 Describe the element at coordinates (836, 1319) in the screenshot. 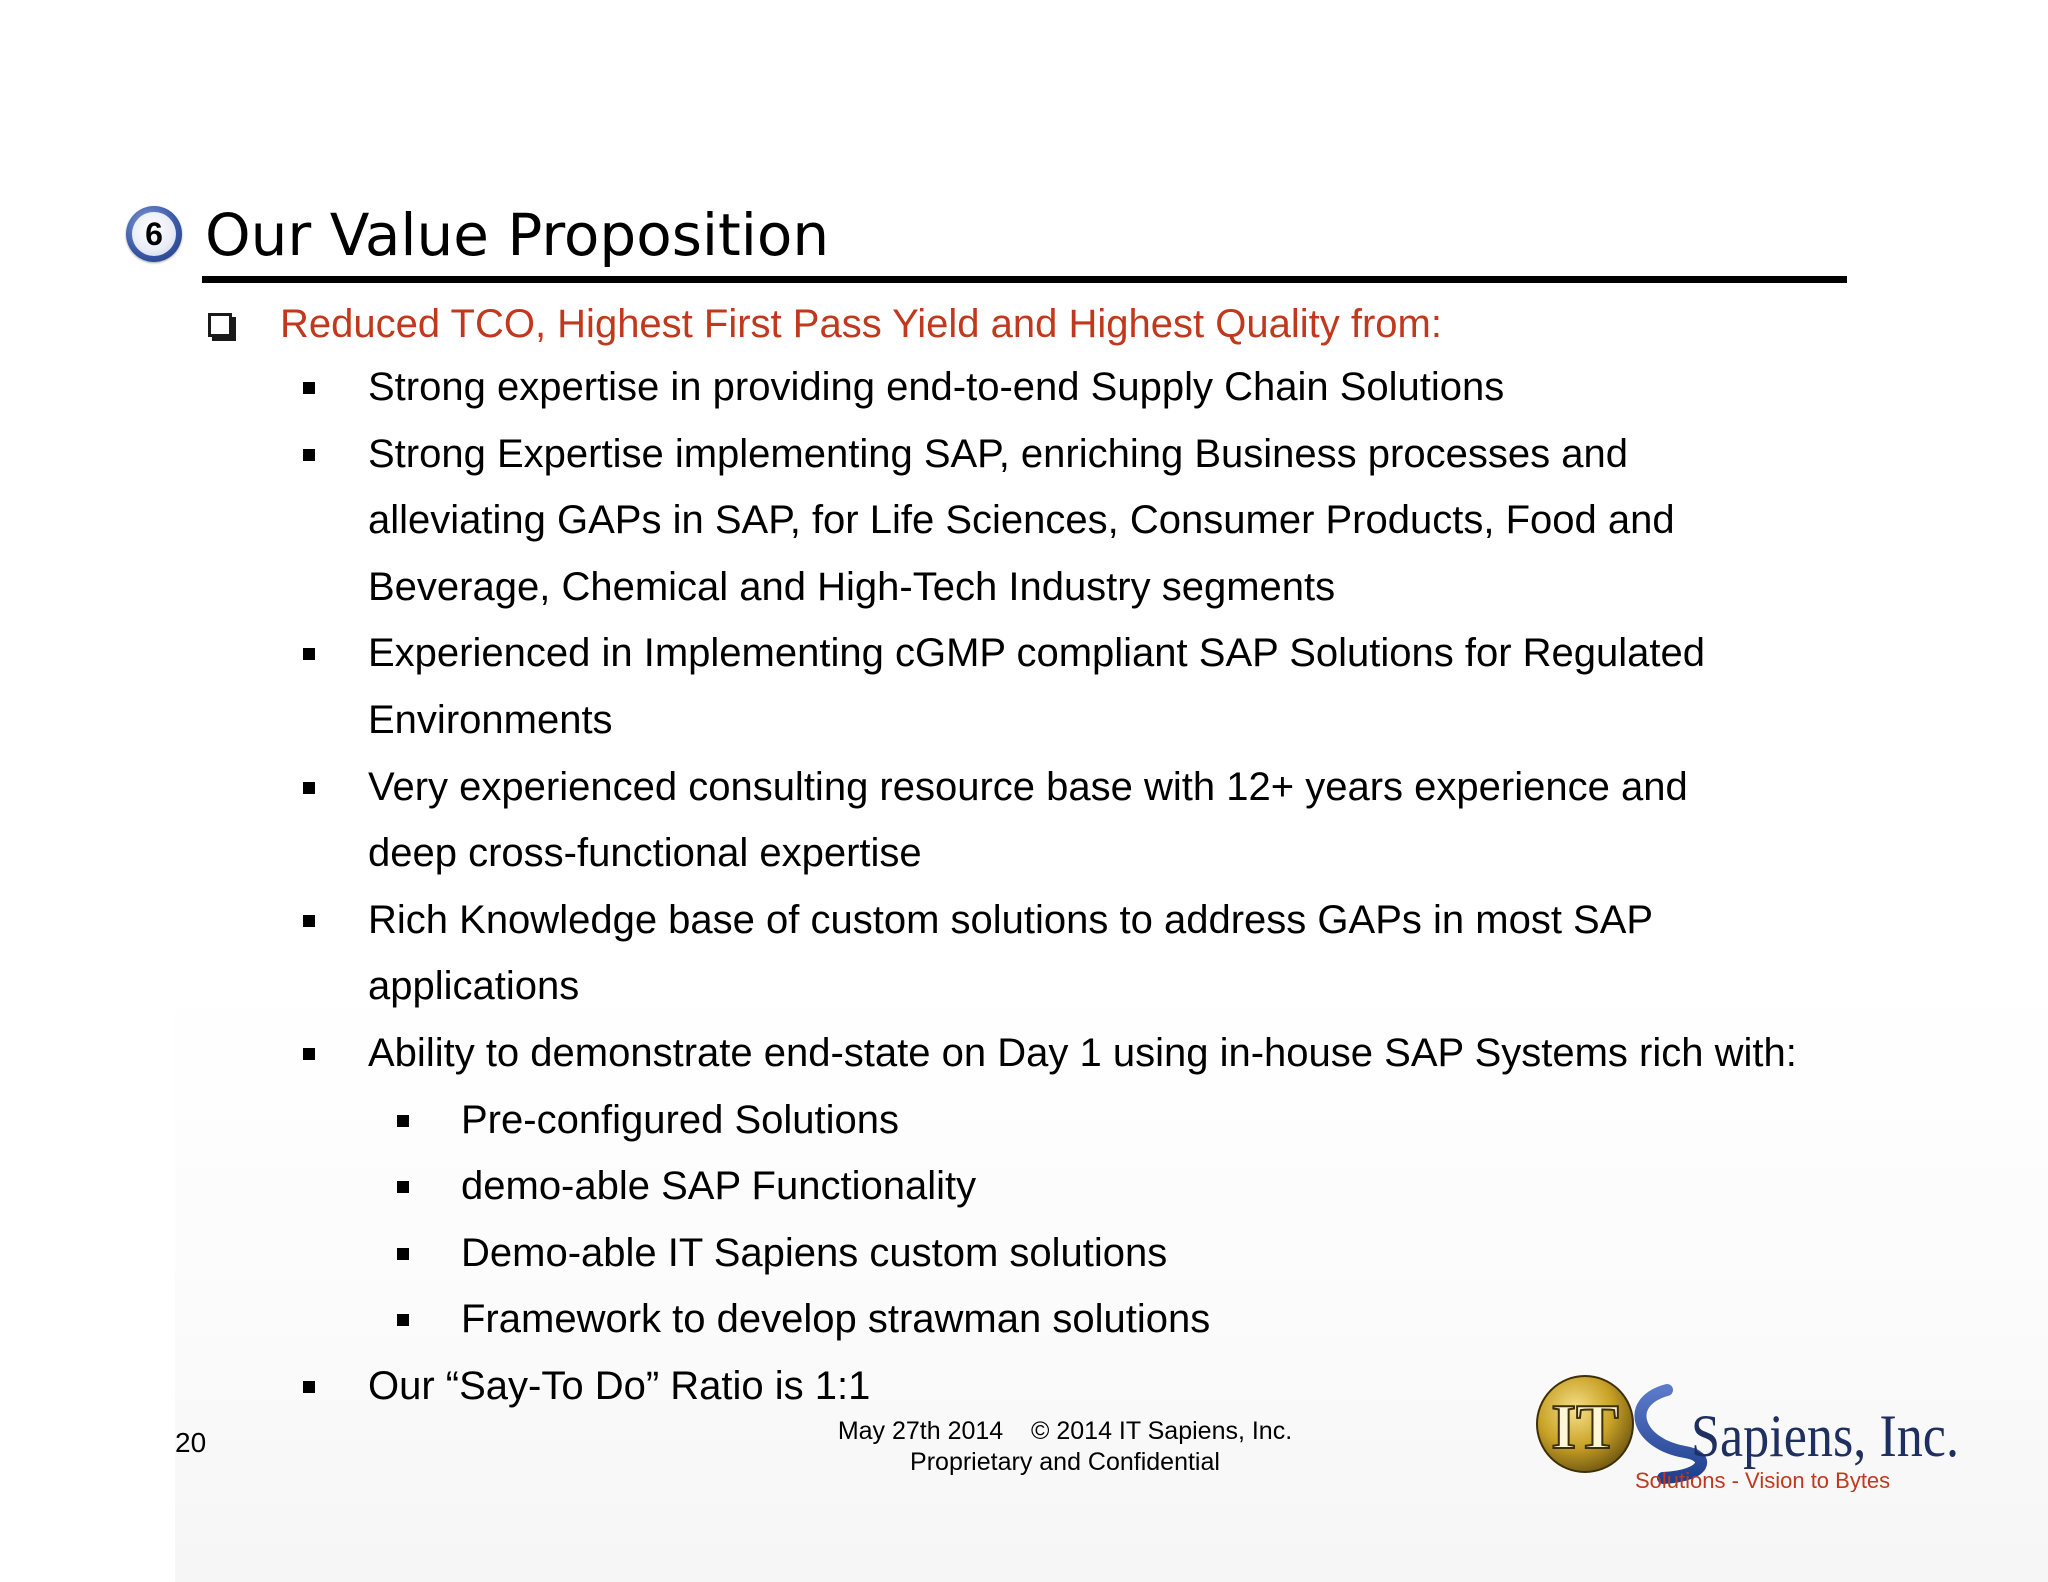

I see `bullet-text: Framework to develop strawman solutions` at that location.